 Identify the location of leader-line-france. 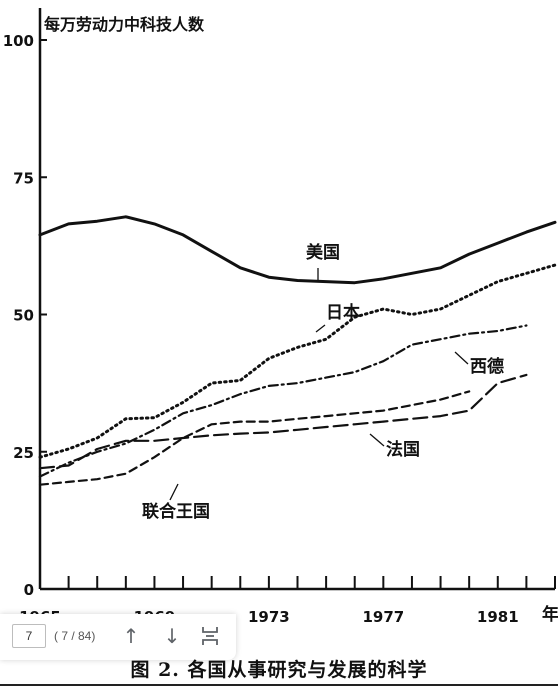
(377, 440).